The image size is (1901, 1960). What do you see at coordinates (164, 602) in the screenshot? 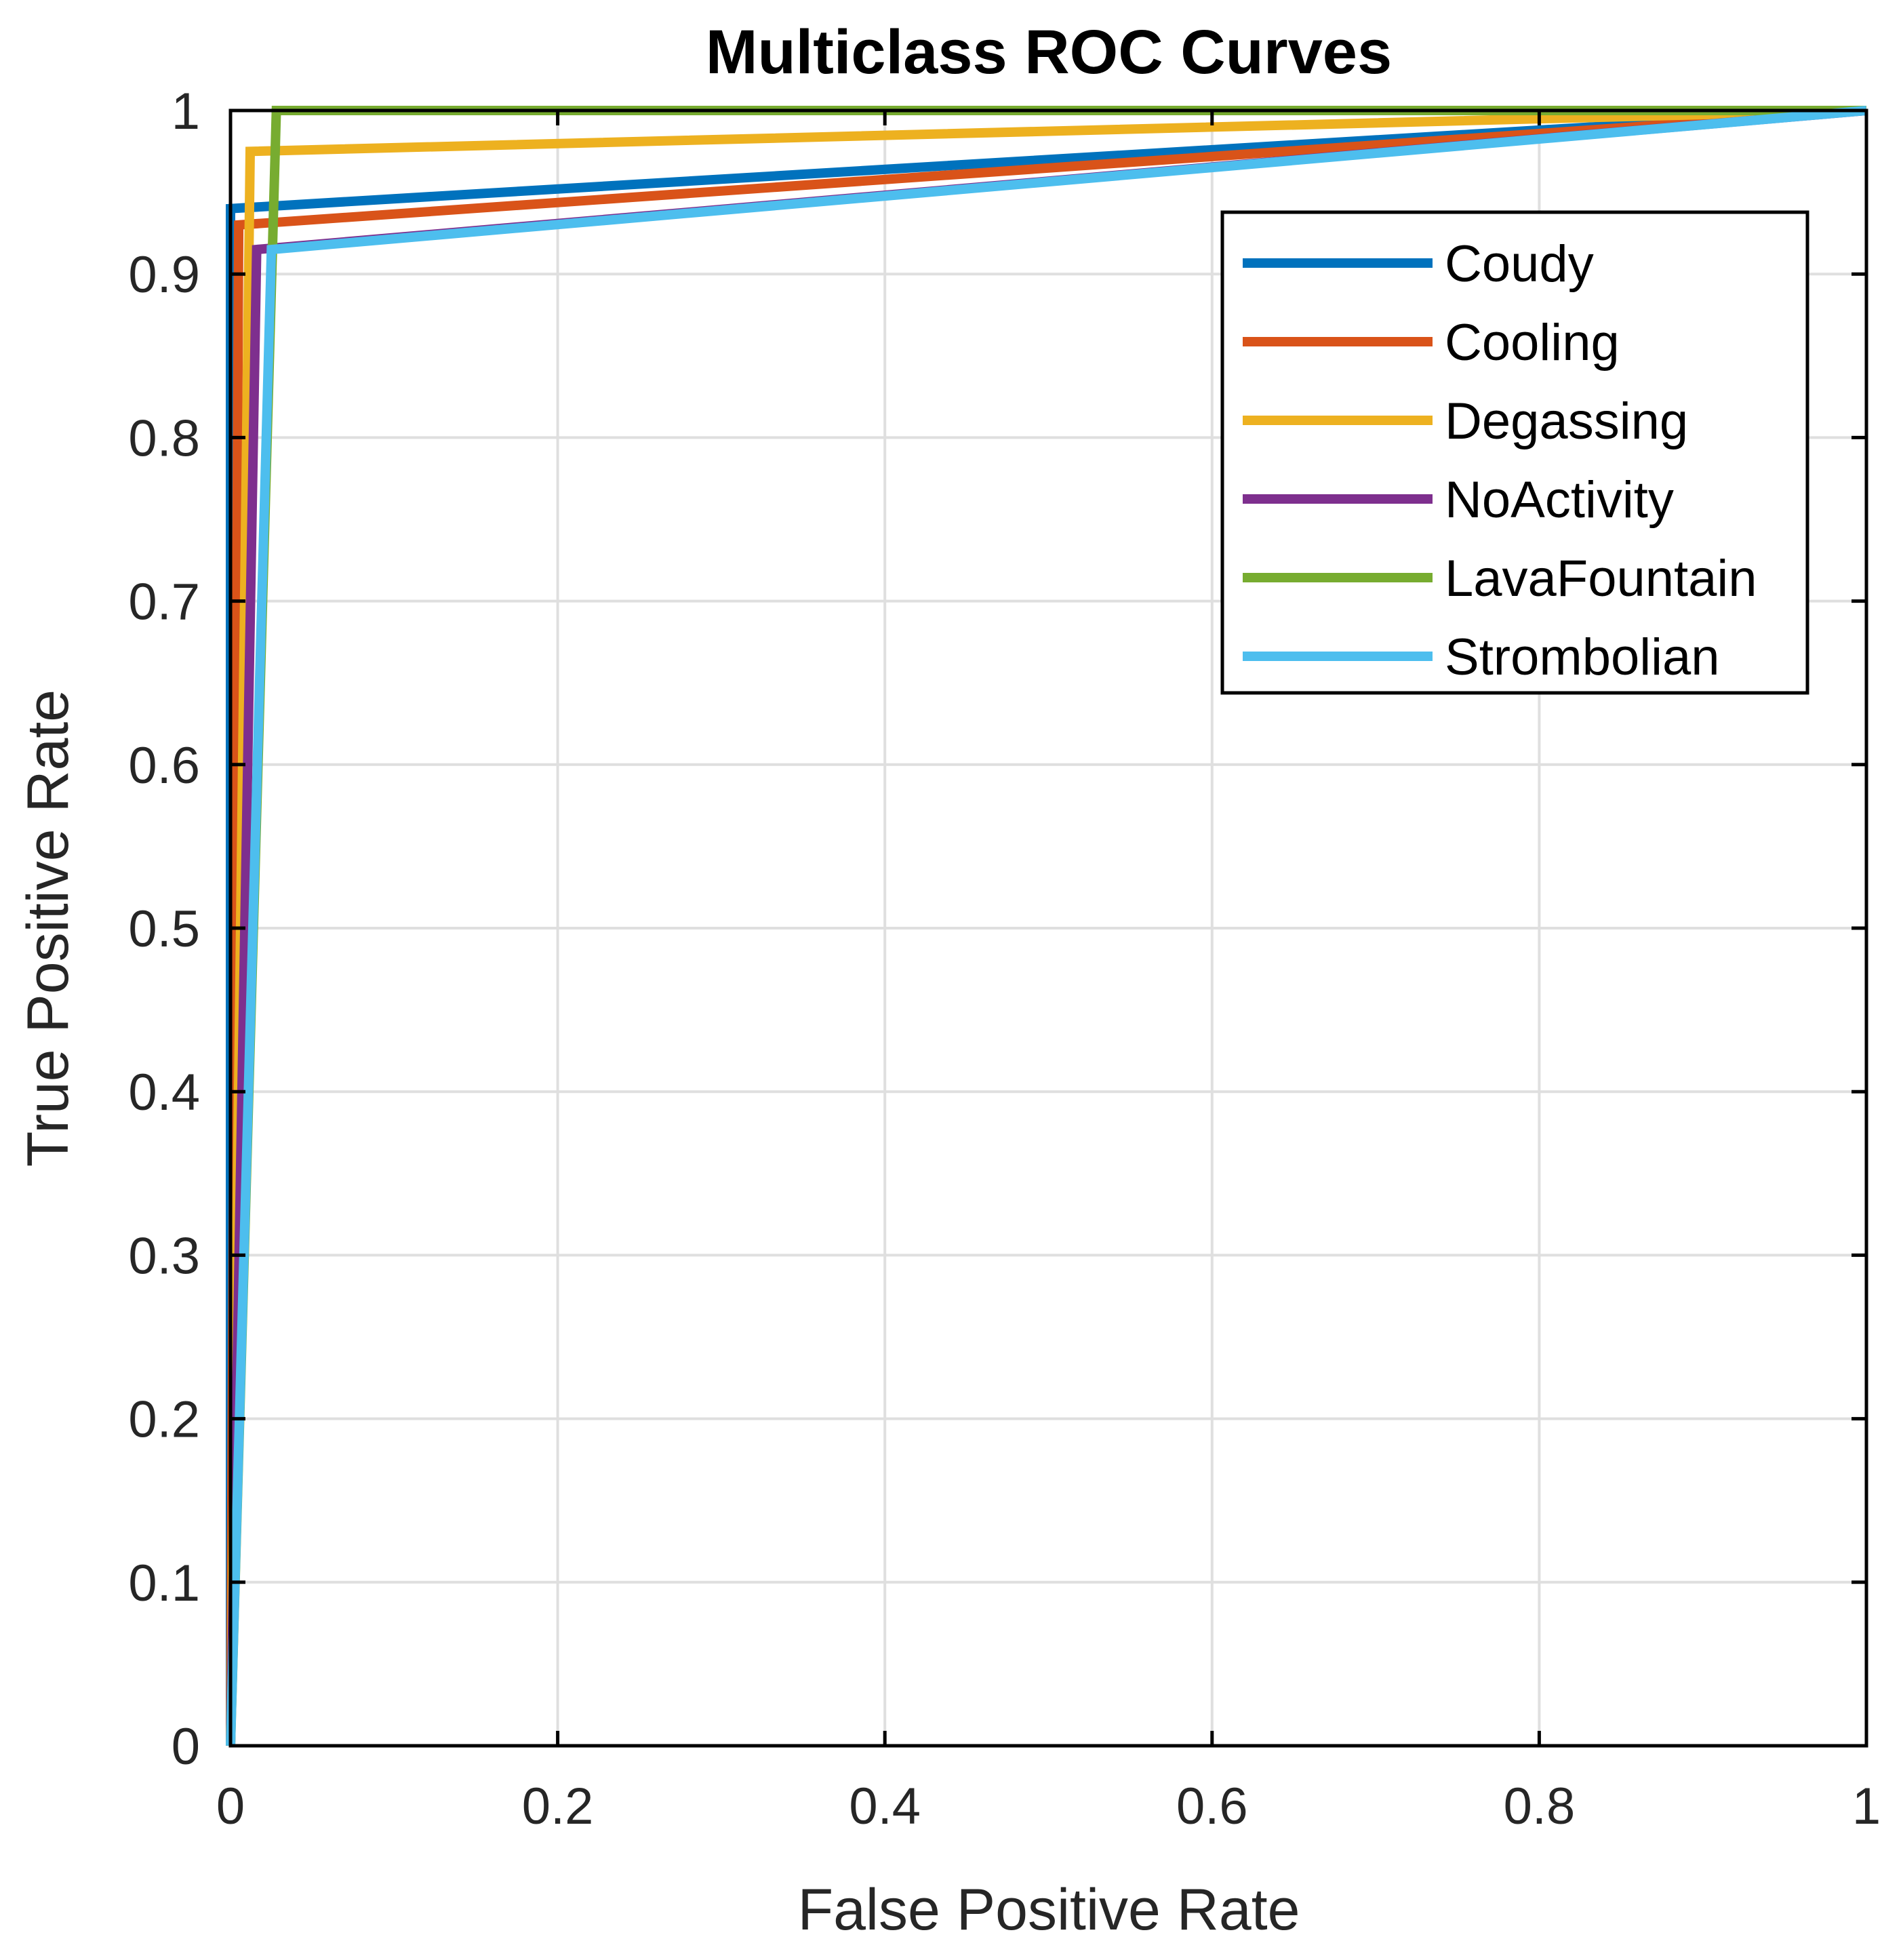
I see `y-tick-label: 0.7` at bounding box center [164, 602].